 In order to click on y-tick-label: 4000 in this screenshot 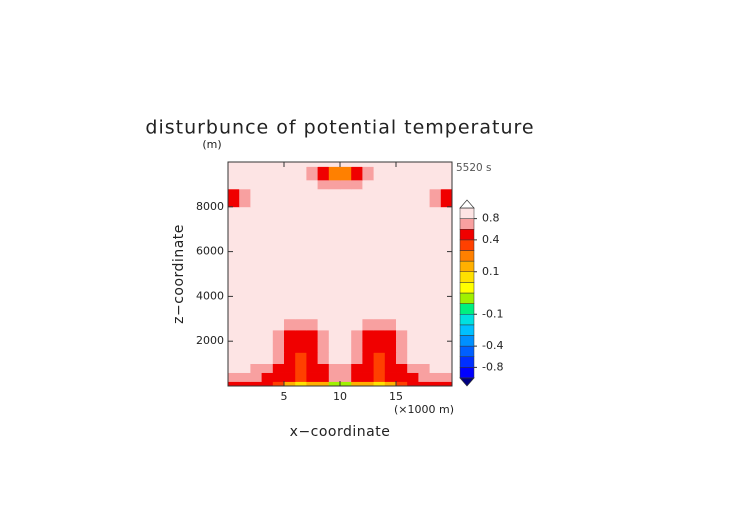, I will do `click(210, 295)`.